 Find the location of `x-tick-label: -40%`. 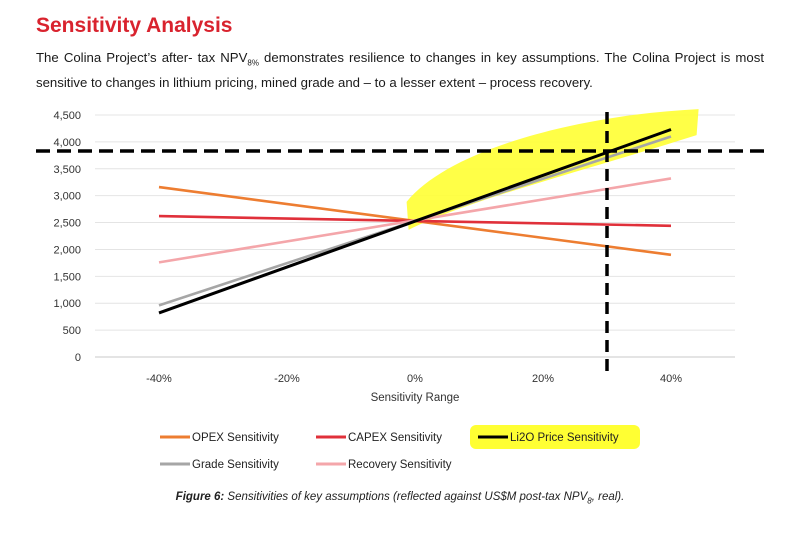

x-tick-label: -40% is located at coordinates (159, 379).